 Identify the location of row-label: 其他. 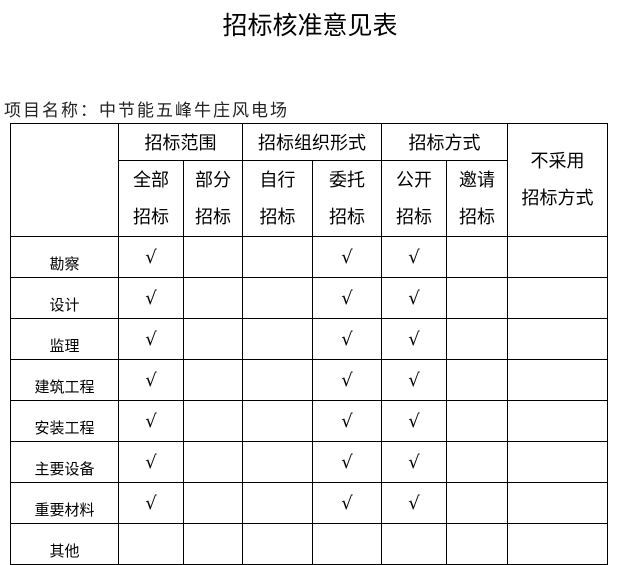
(64, 544).